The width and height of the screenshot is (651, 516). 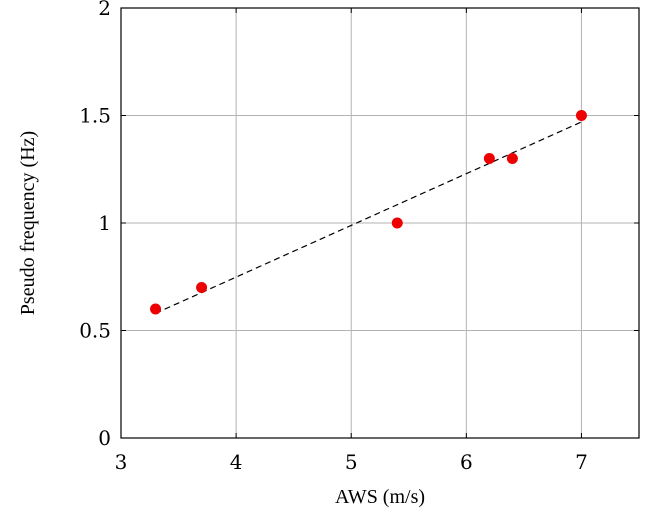 I want to click on x-tick-label: 3, so click(x=121, y=462).